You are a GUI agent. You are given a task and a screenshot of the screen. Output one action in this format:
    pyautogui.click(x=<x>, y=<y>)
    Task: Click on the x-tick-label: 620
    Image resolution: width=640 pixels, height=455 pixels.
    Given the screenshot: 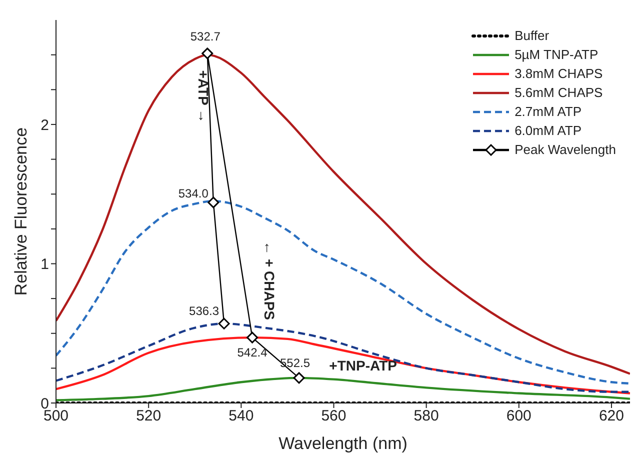 What is the action you would take?
    pyautogui.click(x=611, y=416)
    